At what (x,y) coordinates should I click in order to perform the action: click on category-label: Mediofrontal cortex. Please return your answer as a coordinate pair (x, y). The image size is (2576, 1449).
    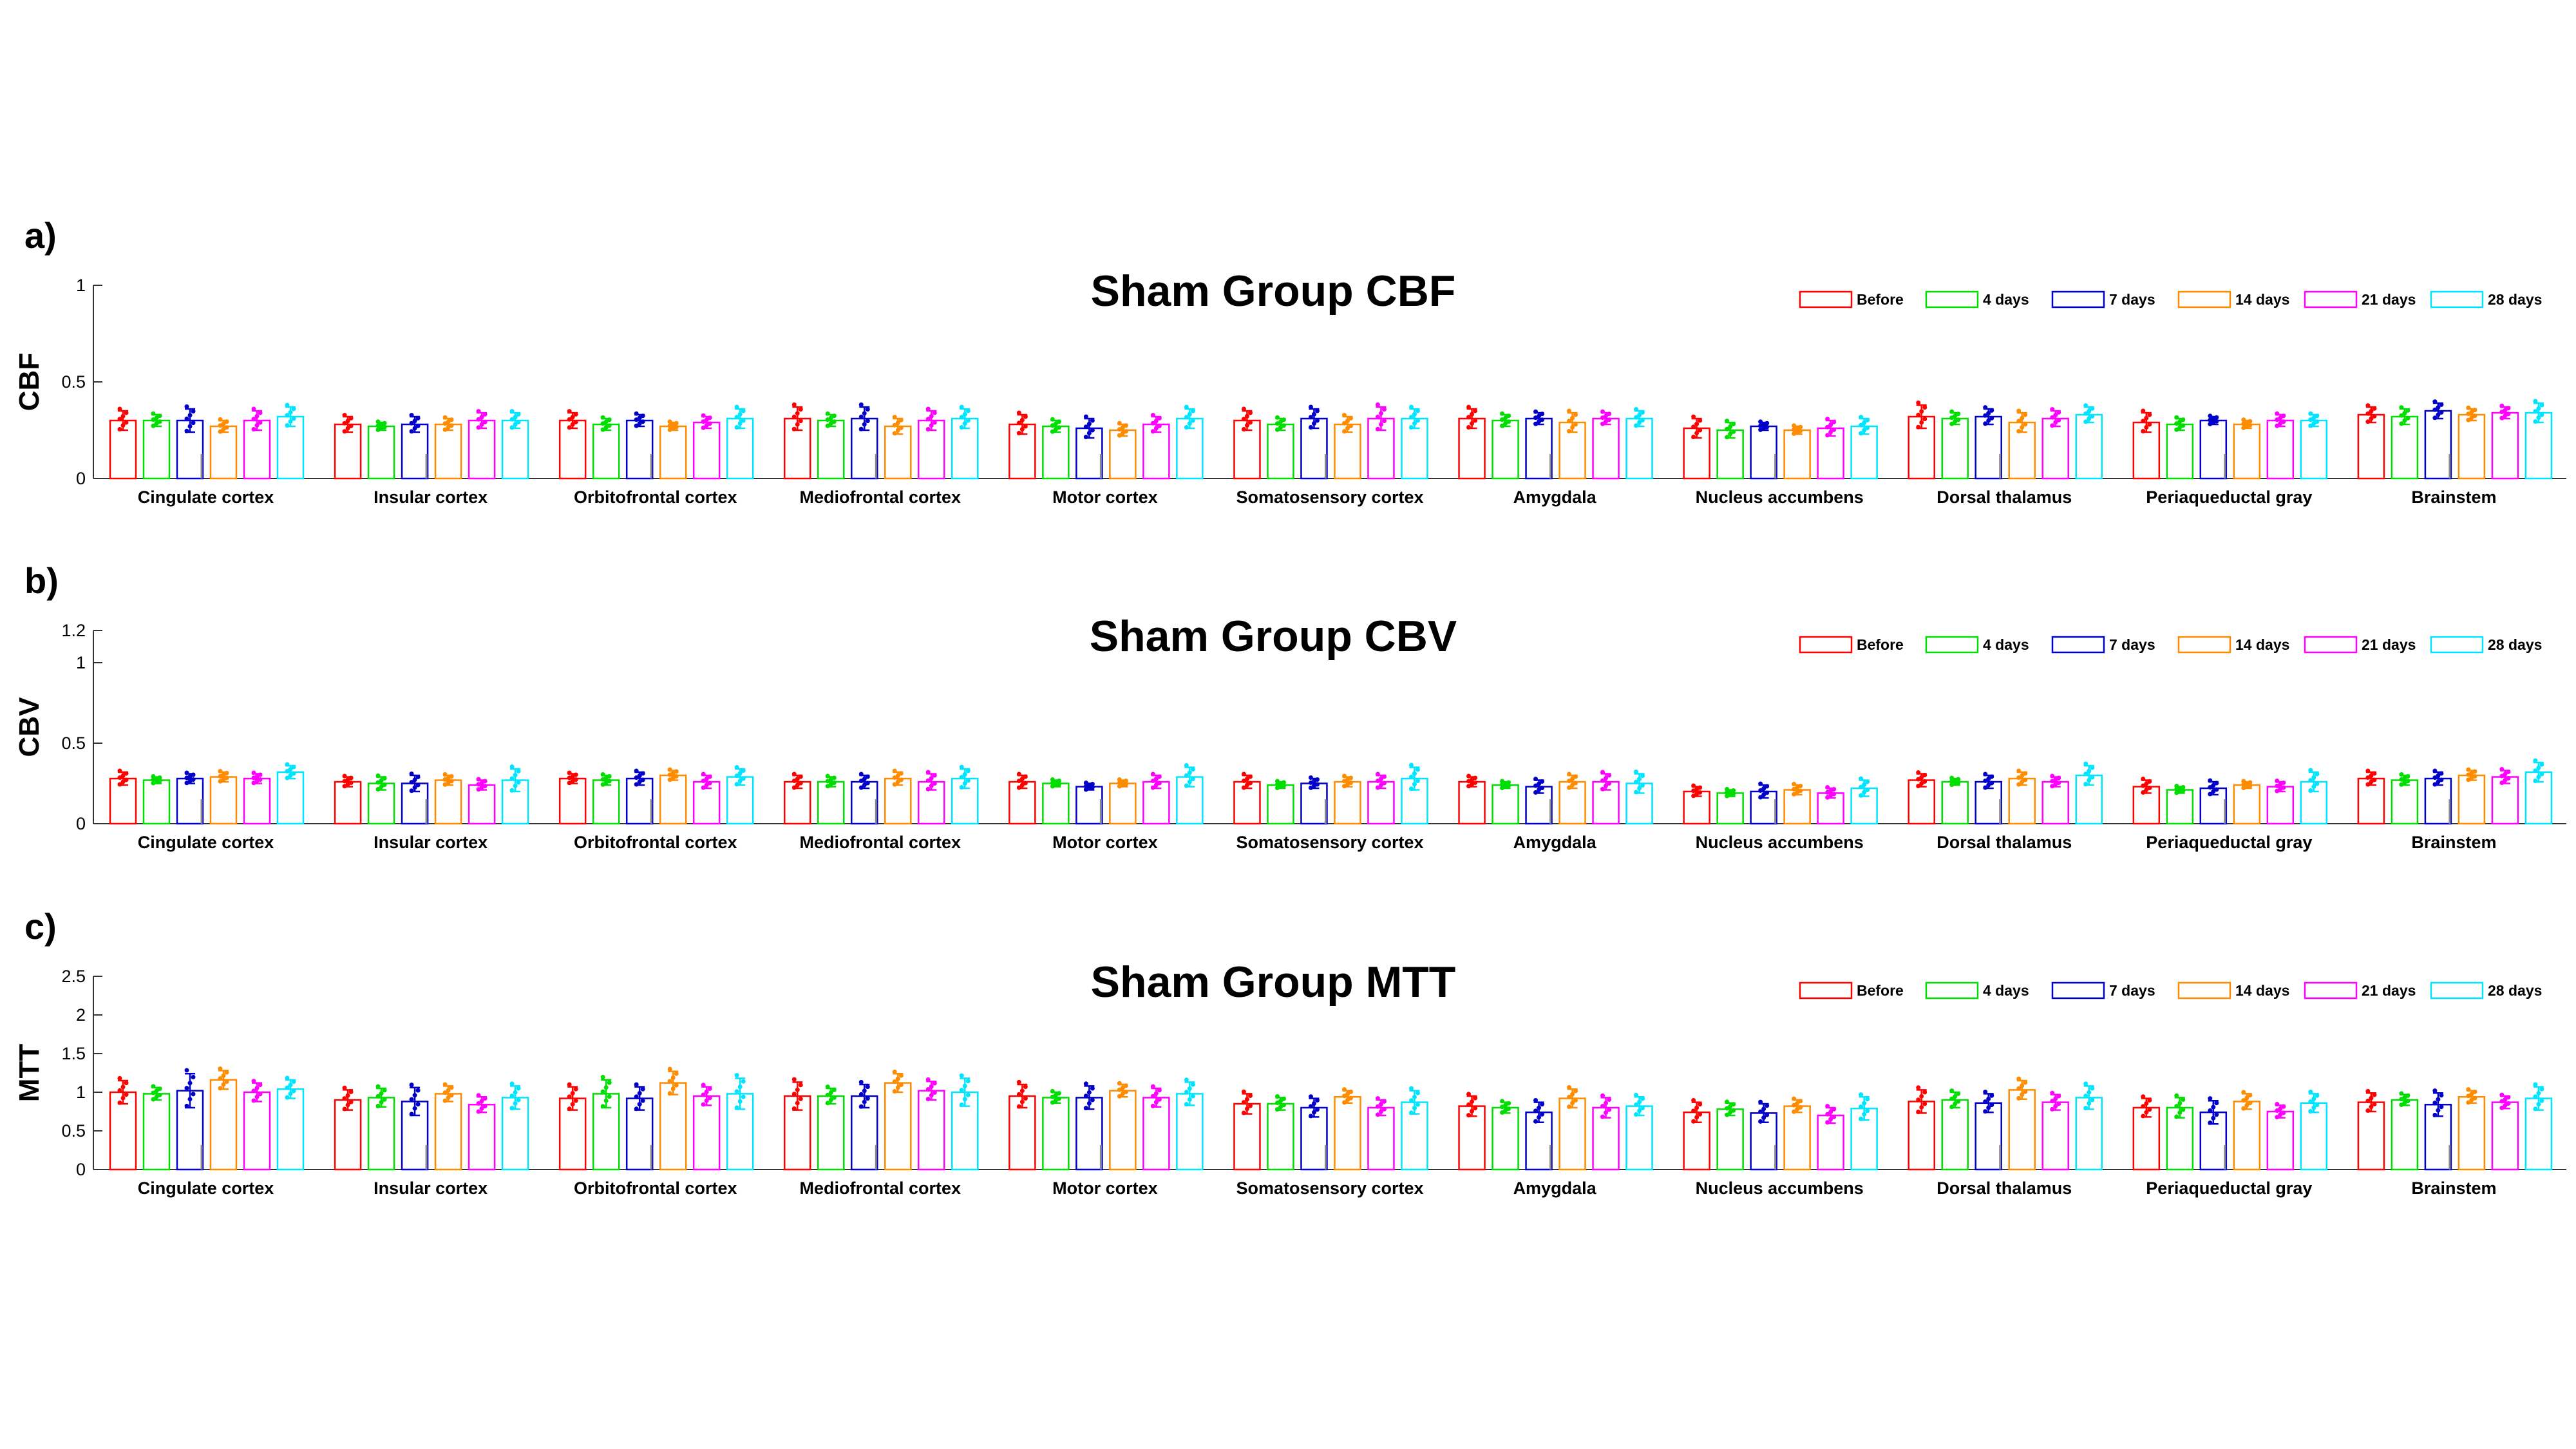
    Looking at the image, I should click on (880, 1189).